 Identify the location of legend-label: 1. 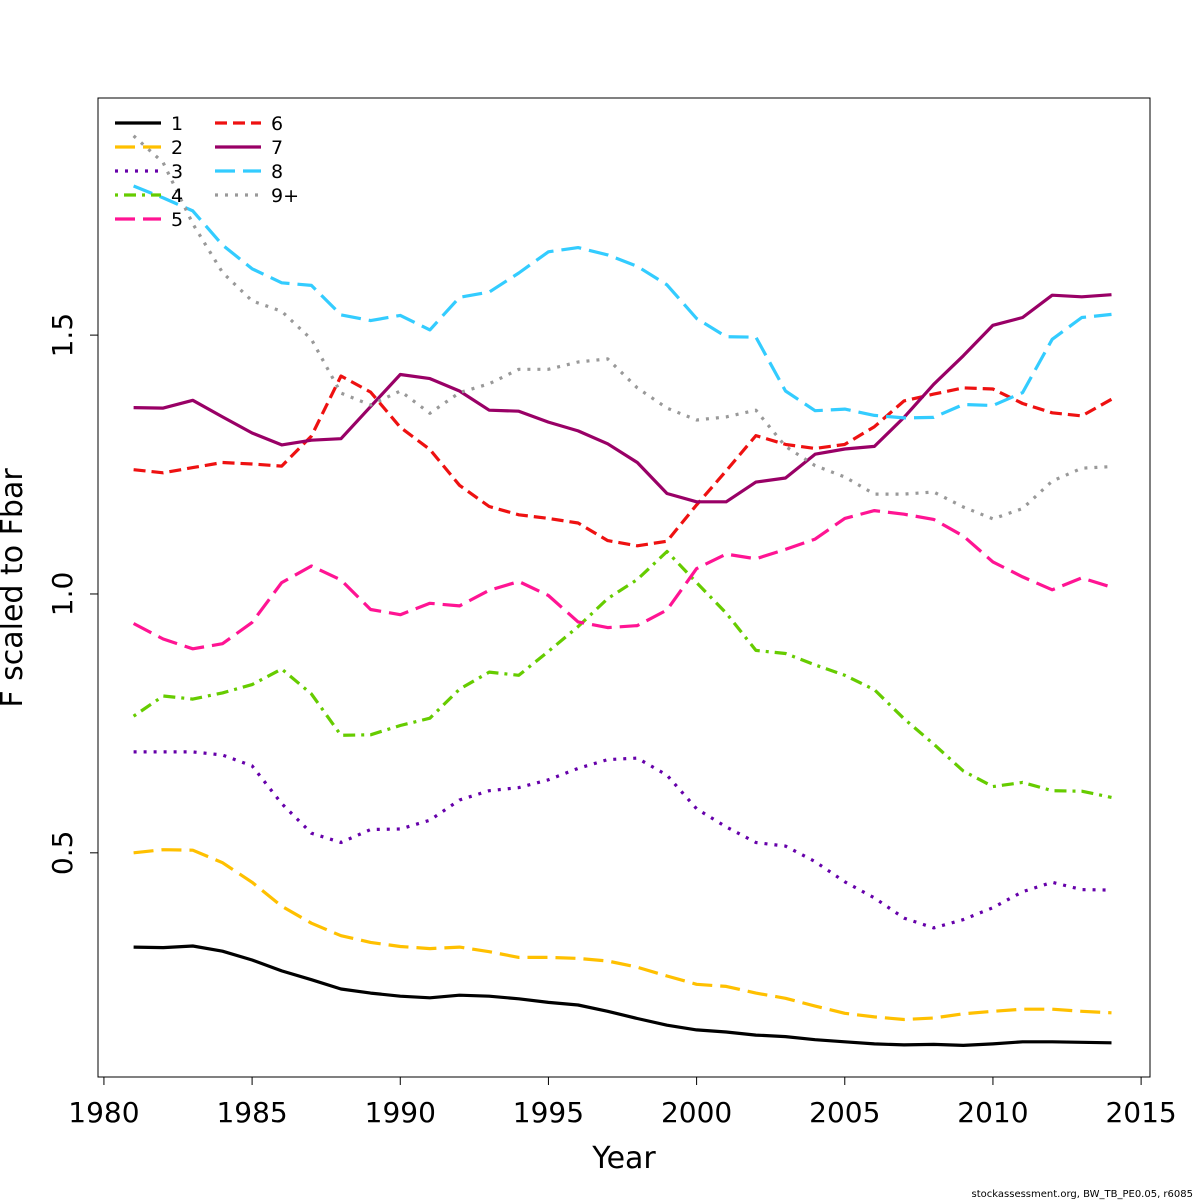
(177, 124).